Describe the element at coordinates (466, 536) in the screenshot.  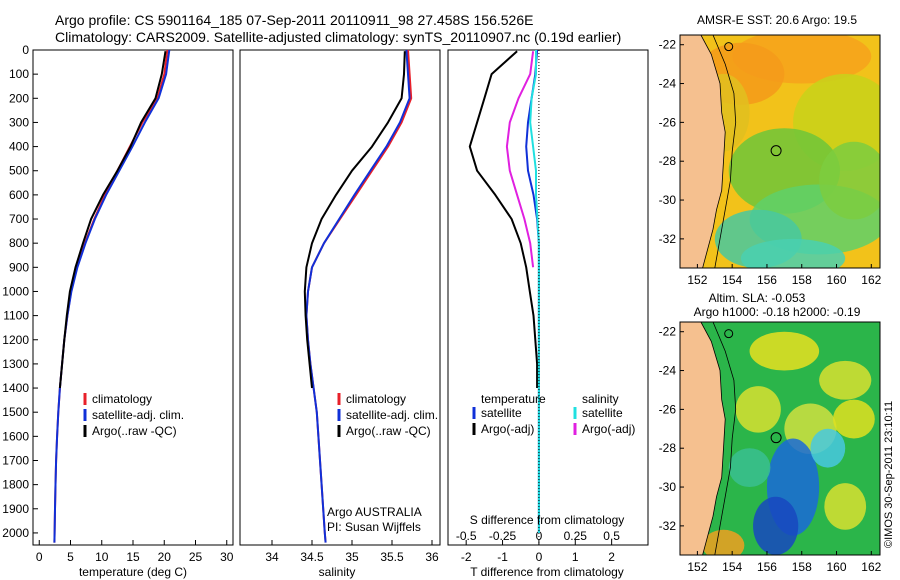
I see `x2-tick-label: -0.5` at that location.